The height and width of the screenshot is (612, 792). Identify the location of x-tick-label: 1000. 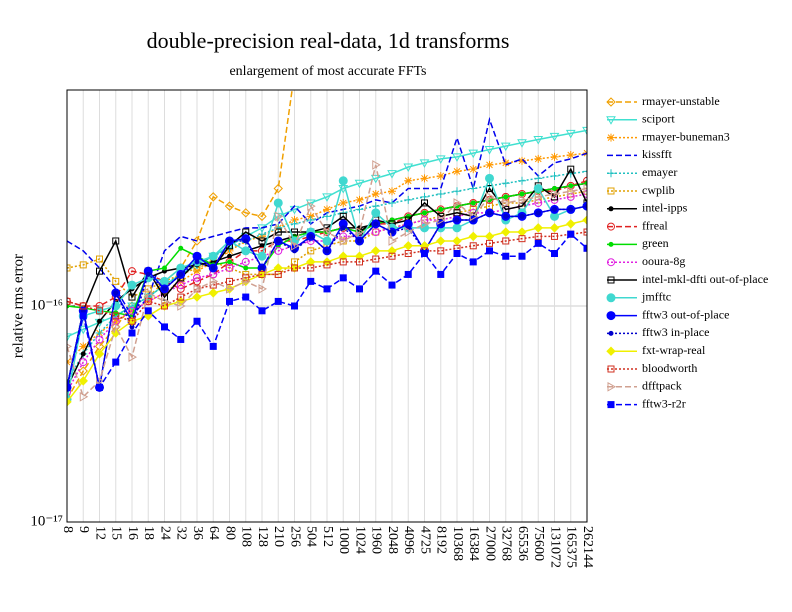
(343, 540).